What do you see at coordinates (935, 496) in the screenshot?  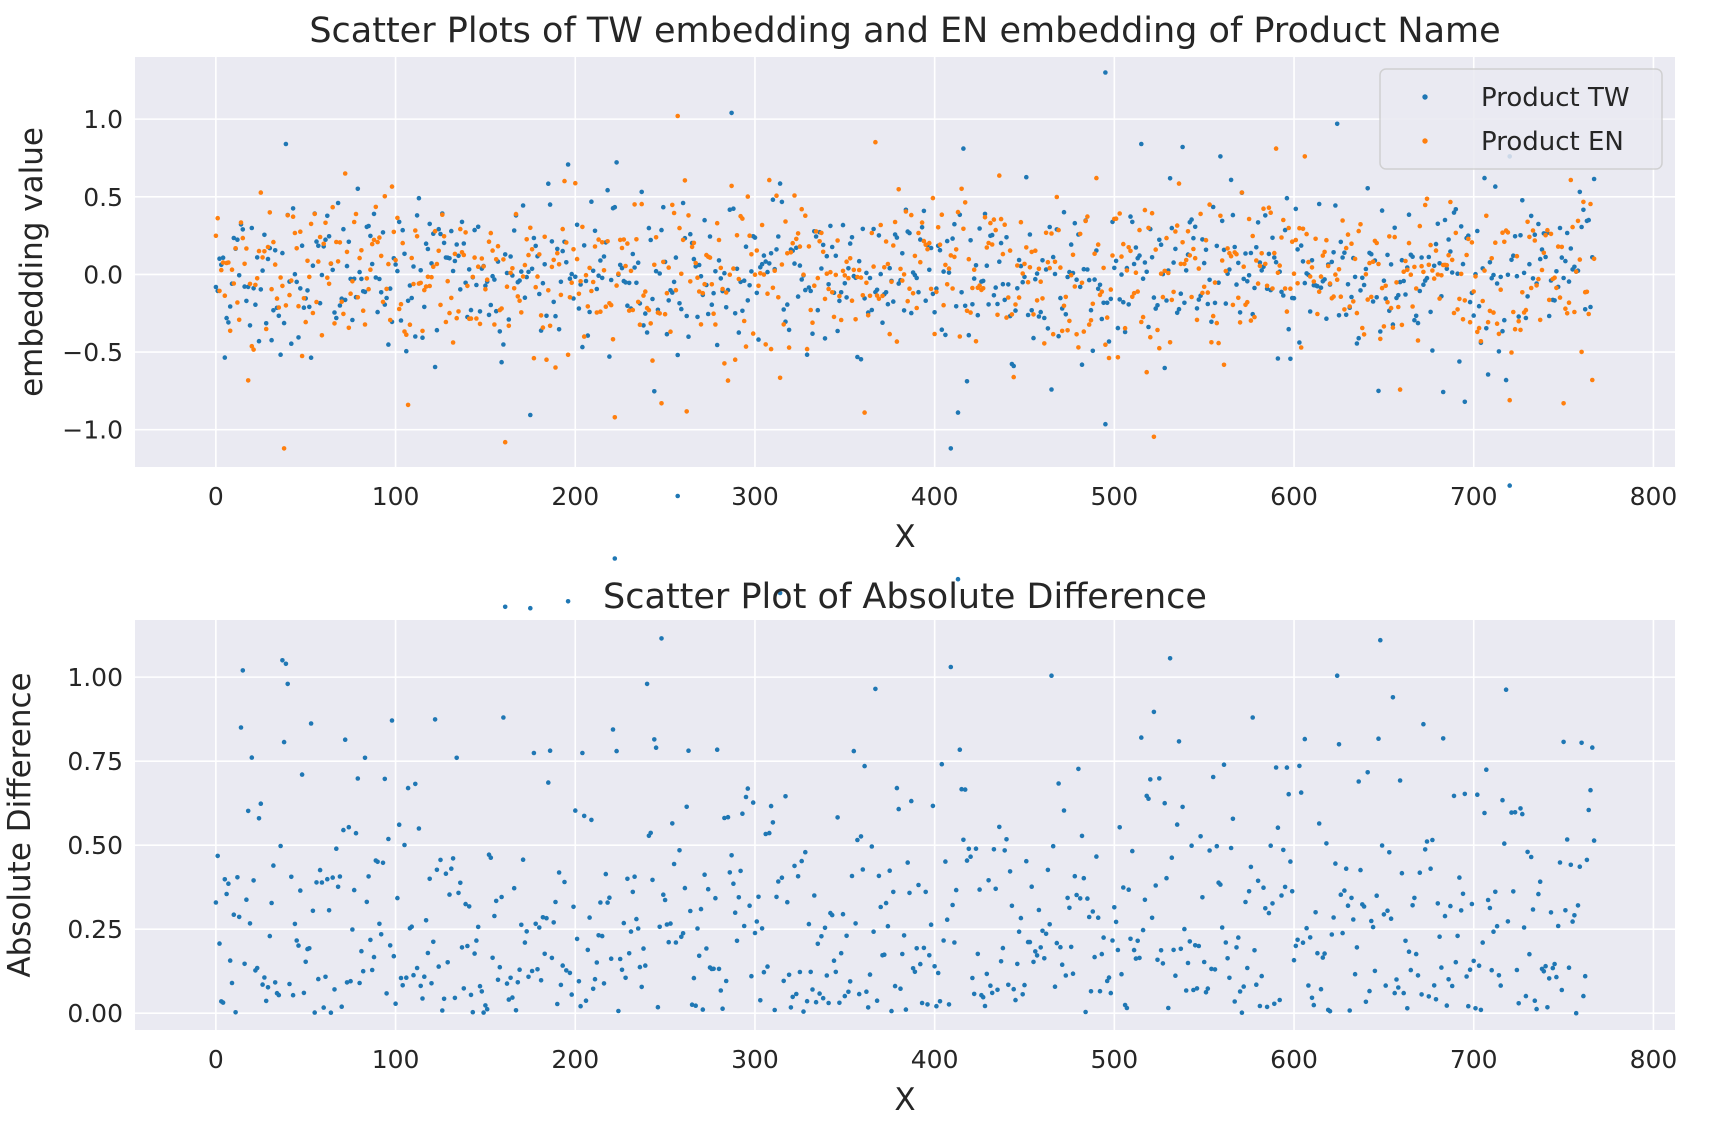 I see `x-tick-label: 400` at bounding box center [935, 496].